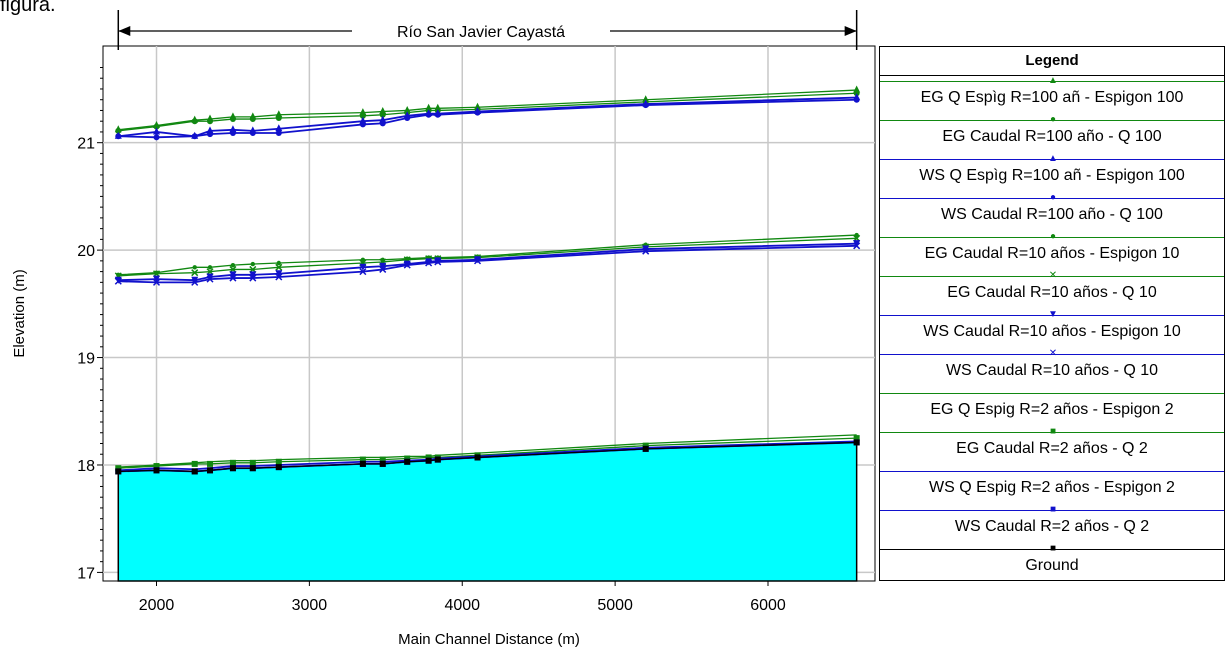 The width and height of the screenshot is (1225, 653). Describe the element at coordinates (86, 466) in the screenshot. I see `y-tick-label: 18` at that location.